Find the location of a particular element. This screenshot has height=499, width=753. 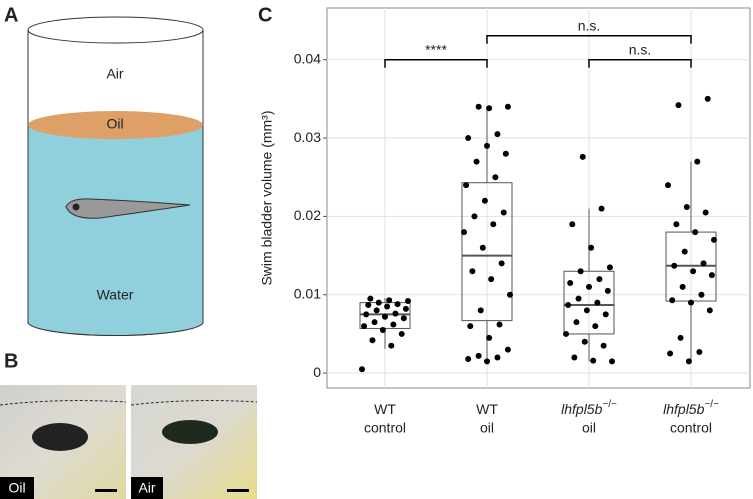

y-tick-label: 0.02 is located at coordinates (307, 215).